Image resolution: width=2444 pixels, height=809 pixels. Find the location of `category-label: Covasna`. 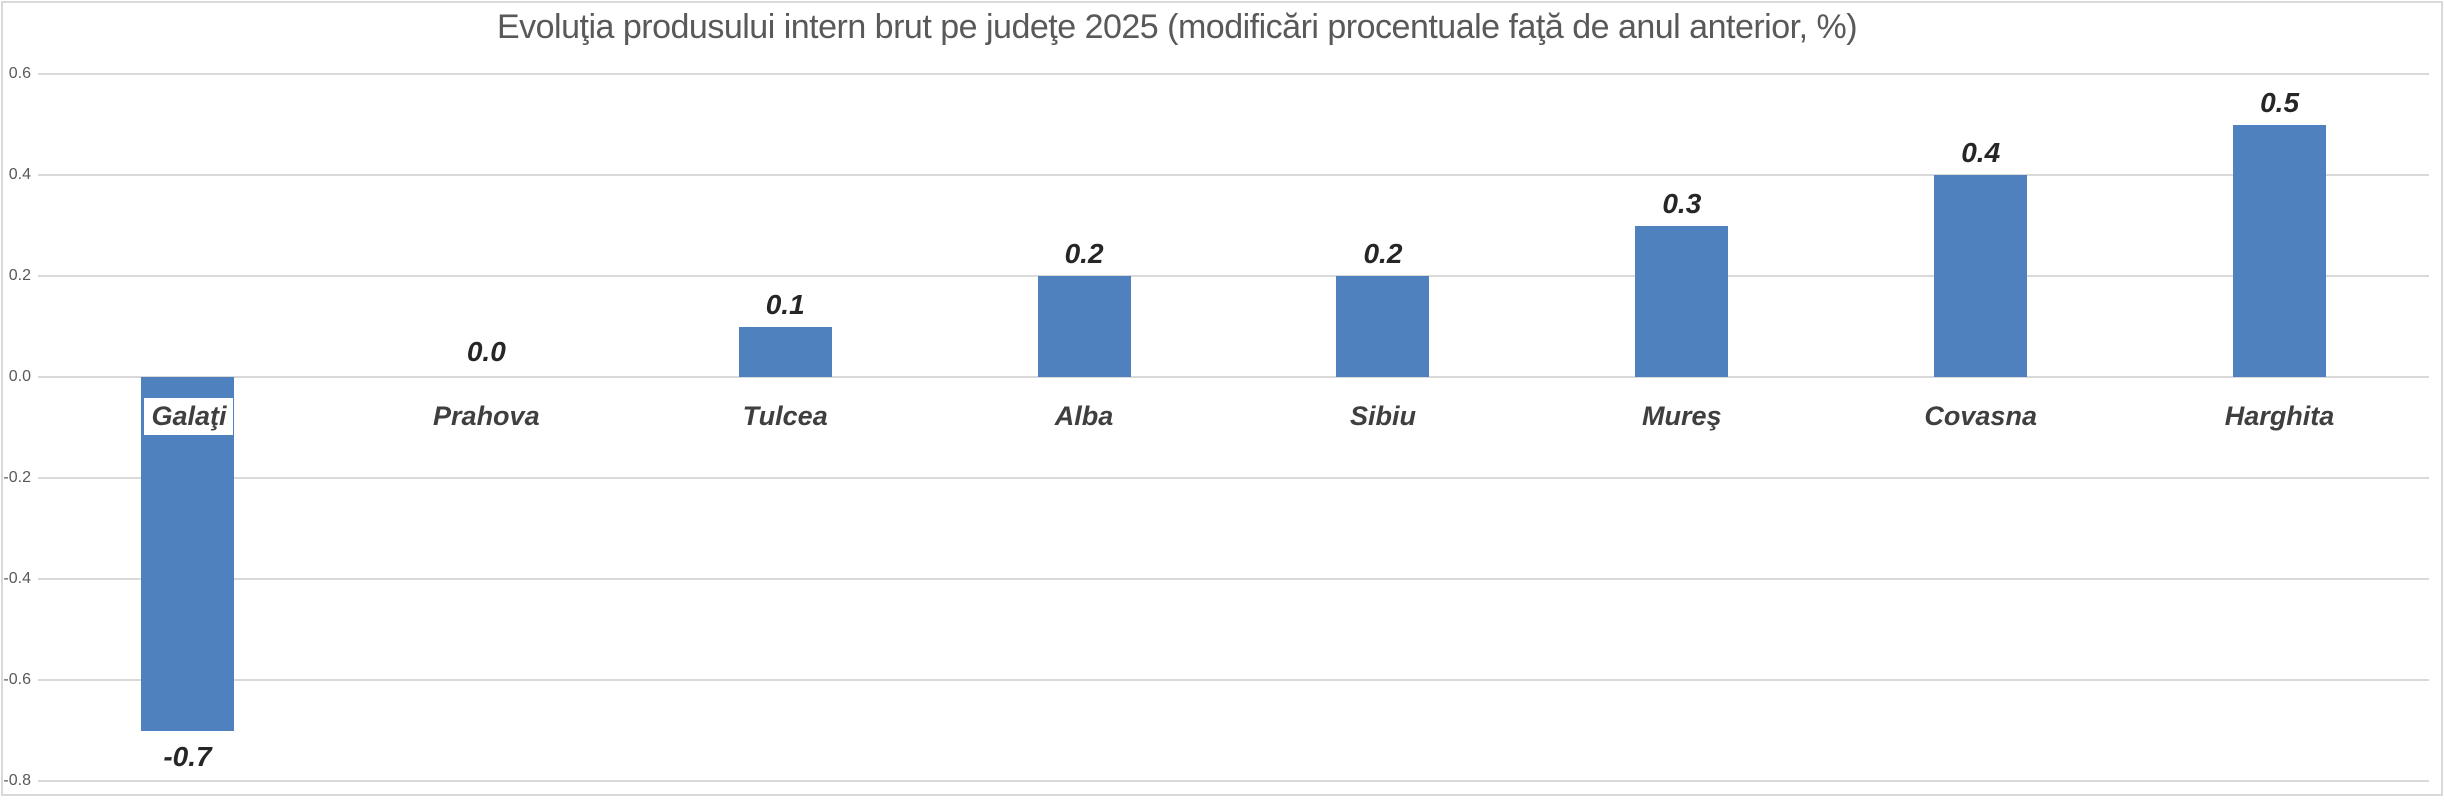

category-label: Covasna is located at coordinates (1980, 416).